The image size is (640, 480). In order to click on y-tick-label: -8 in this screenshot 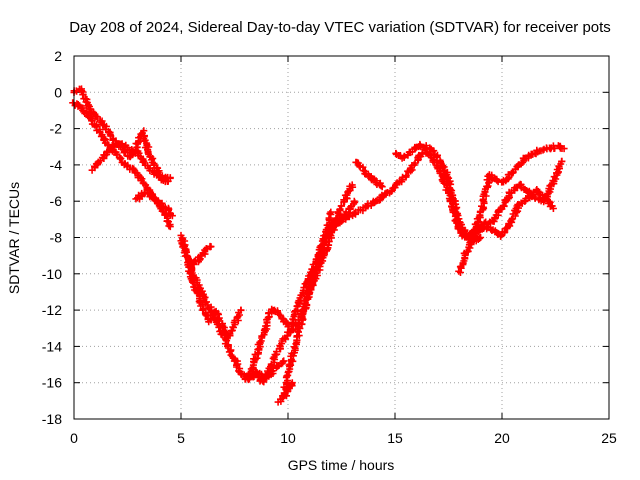, I will do `click(56, 238)`.